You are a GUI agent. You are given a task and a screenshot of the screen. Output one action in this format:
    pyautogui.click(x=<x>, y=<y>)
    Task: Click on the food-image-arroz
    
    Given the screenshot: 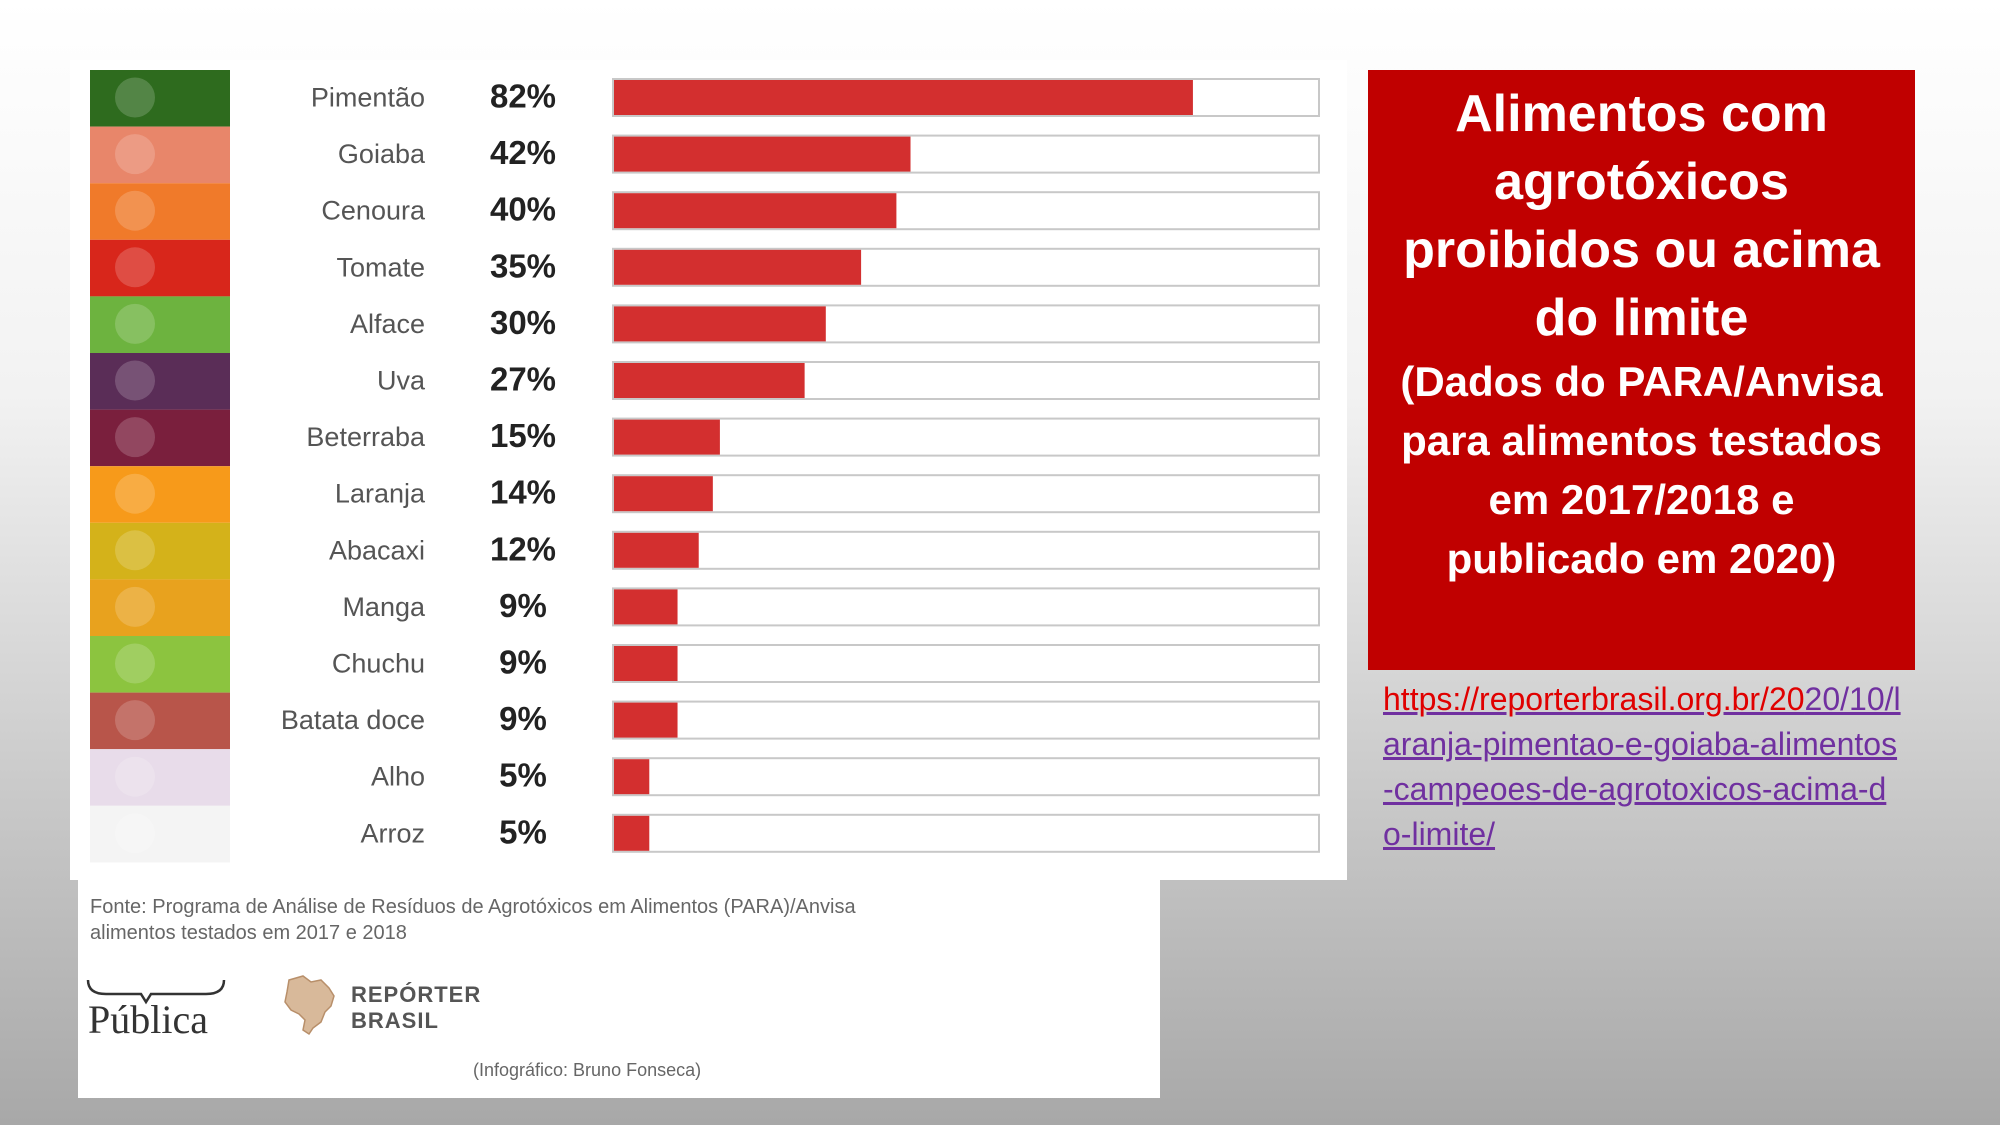 What is the action you would take?
    pyautogui.click(x=160, y=834)
    